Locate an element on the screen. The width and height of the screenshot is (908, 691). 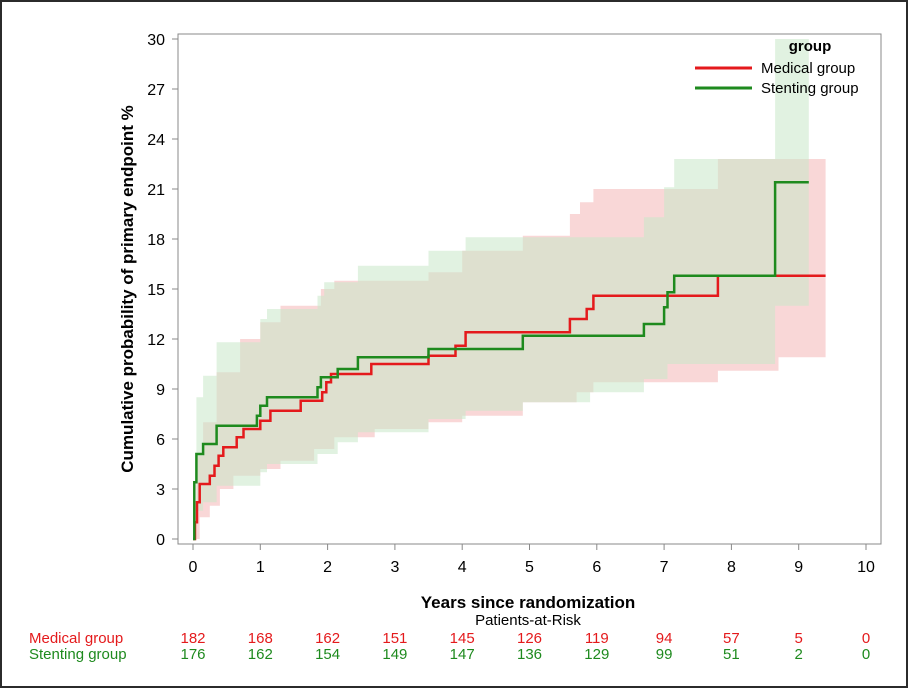
x-tick-label: 5 is located at coordinates (529, 567).